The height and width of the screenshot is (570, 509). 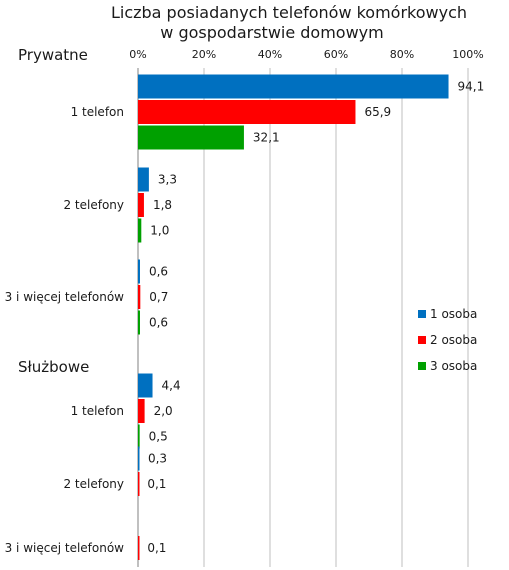 What do you see at coordinates (171, 386) in the screenshot?
I see `data-label: 4,4` at bounding box center [171, 386].